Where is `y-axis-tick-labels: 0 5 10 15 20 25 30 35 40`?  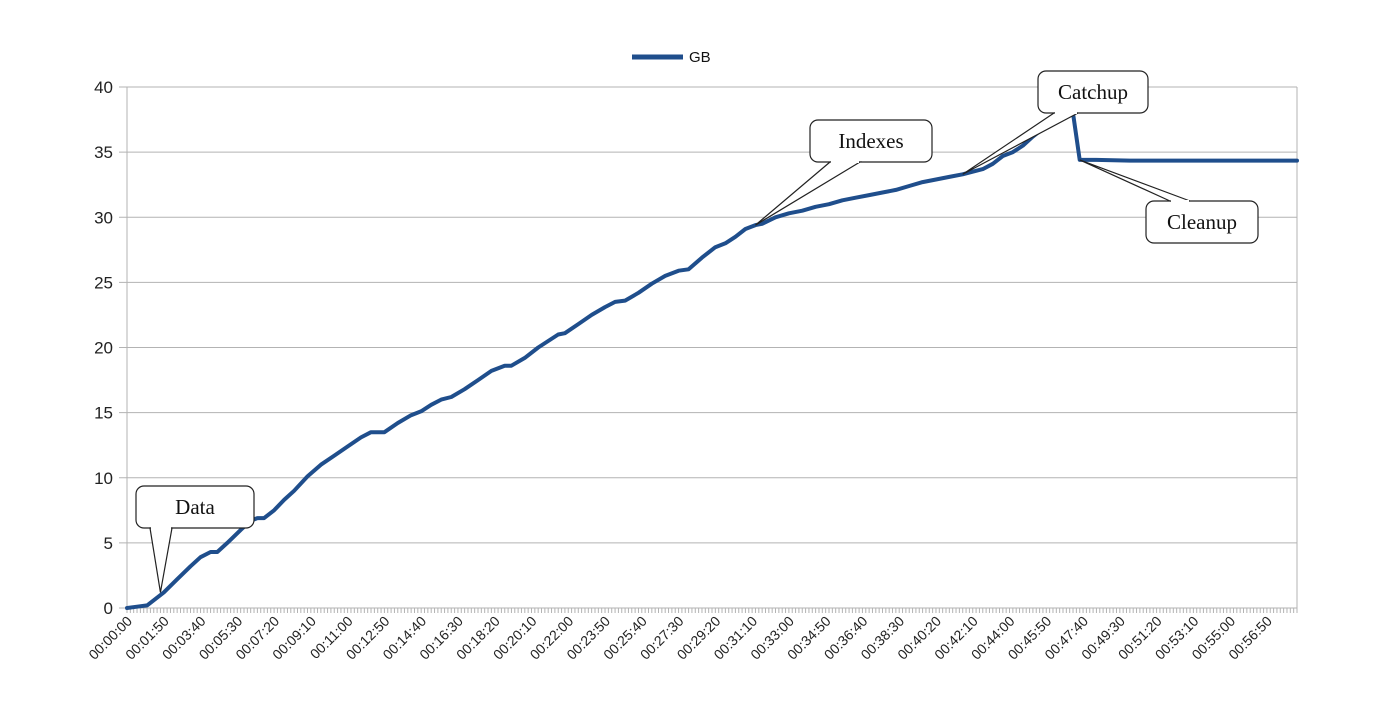
y-axis-tick-labels: 0 5 10 15 20 25 30 35 40 is located at coordinates (103, 348).